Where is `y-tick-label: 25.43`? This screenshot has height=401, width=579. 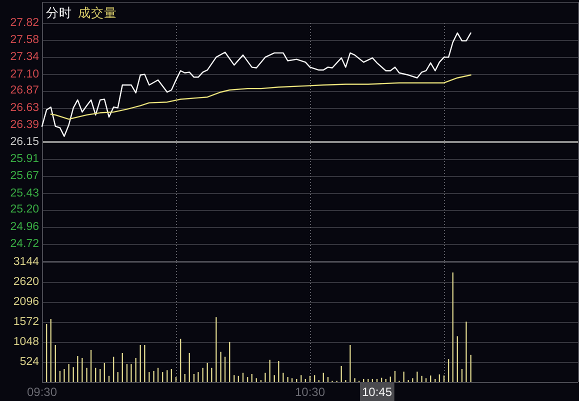 y-tick-label: 25.43 is located at coordinates (24, 193).